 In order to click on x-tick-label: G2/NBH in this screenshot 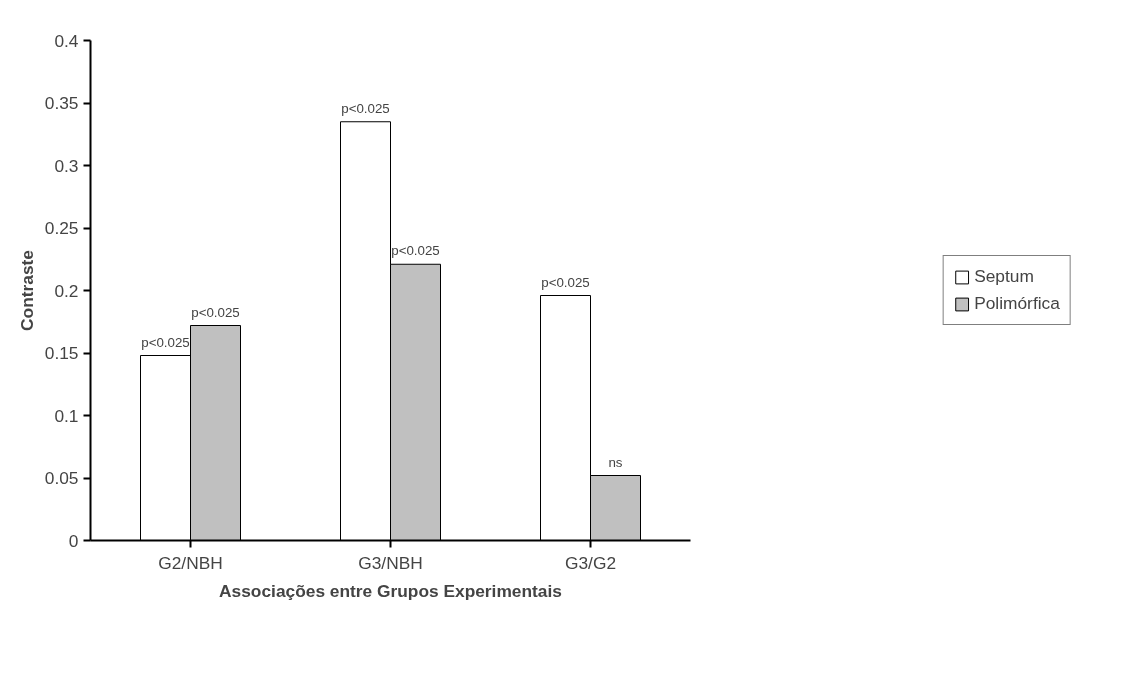, I will do `click(190, 562)`.